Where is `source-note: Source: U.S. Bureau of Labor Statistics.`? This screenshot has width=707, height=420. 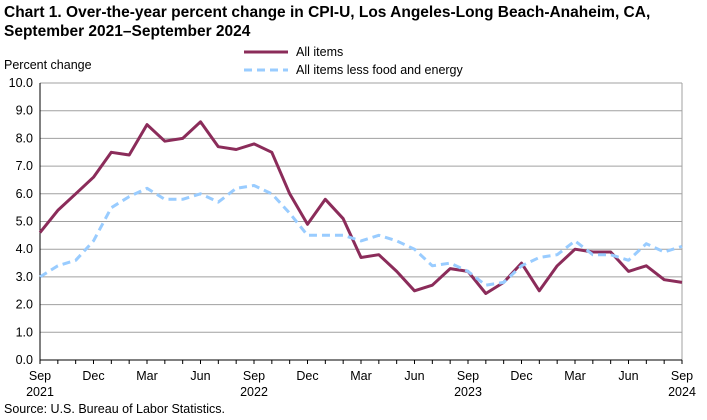
source-note: Source: U.S. Bureau of Labor Statistics. is located at coordinates (114, 409).